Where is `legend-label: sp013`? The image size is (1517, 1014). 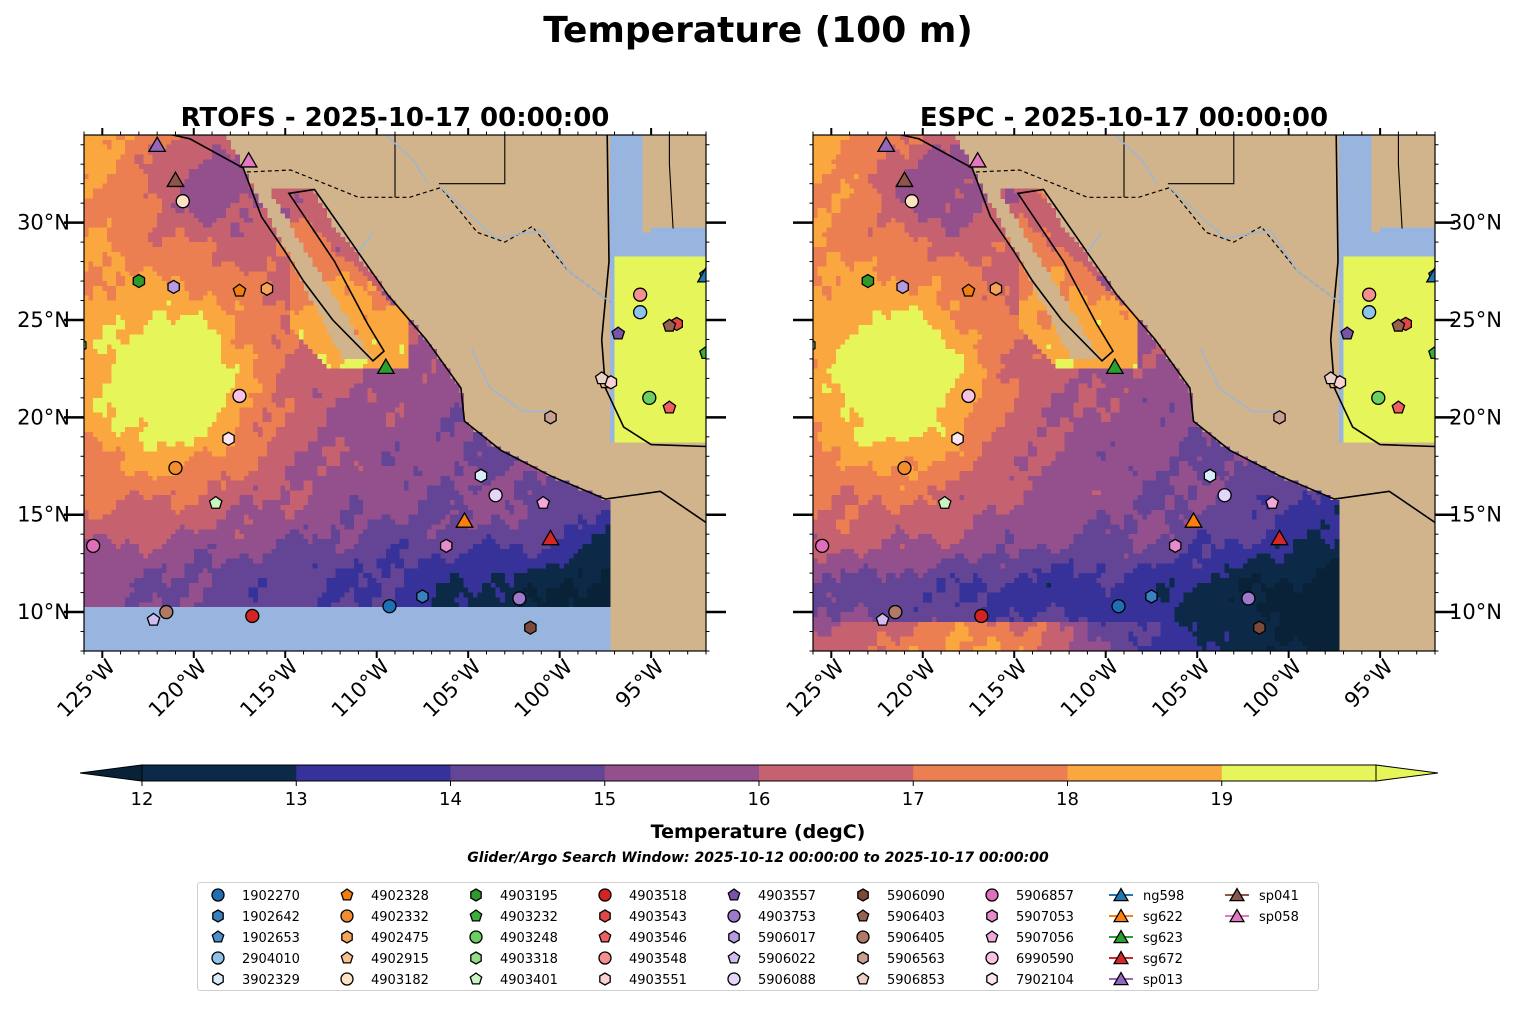
legend-label: sp013 is located at coordinates (1163, 980).